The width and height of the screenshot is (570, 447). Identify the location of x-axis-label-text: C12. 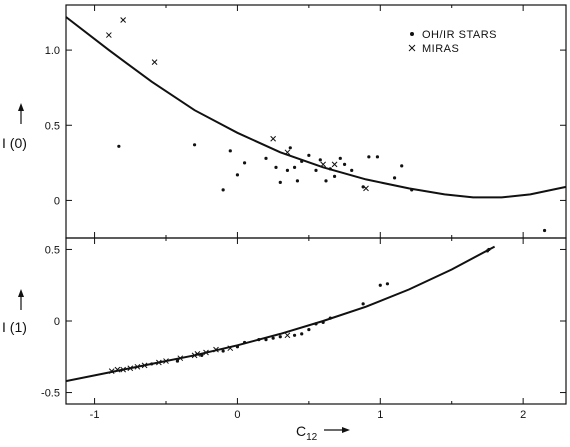
(307, 433).